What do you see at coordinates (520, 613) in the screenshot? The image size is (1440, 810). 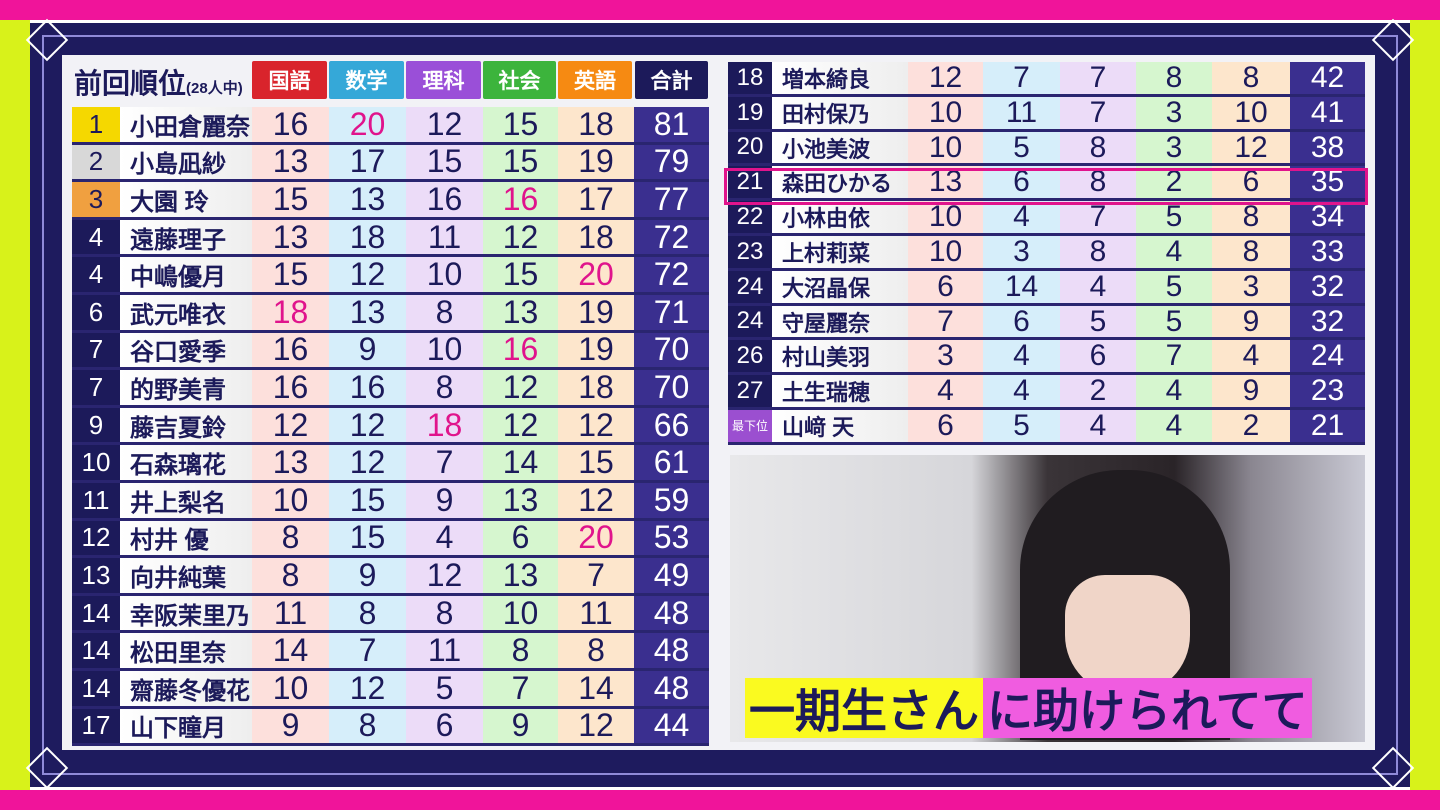 I see `score-社会: 10` at bounding box center [520, 613].